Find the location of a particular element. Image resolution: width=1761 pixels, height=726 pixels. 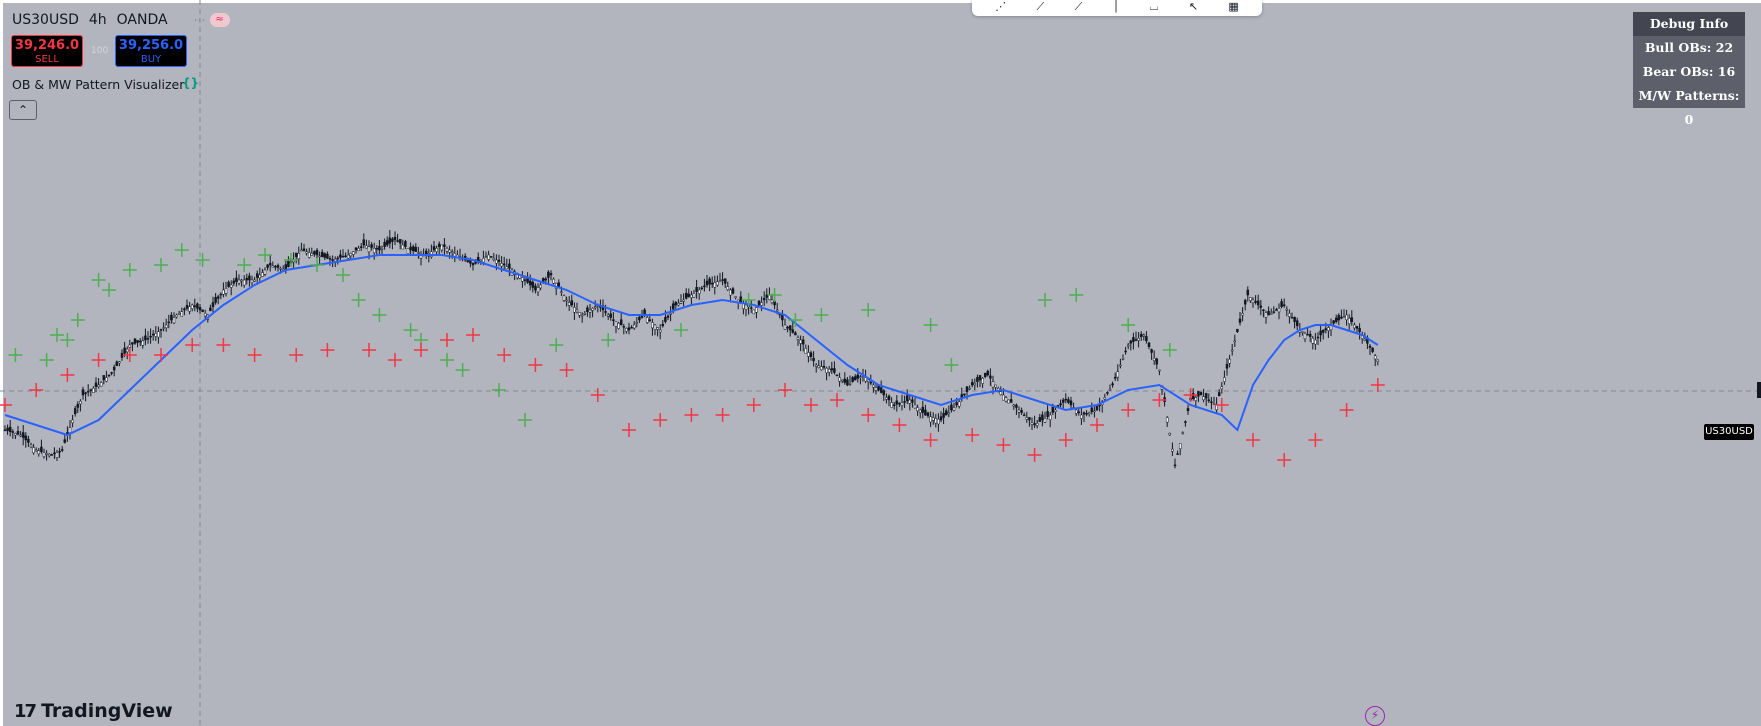

sell-button: 39,246.0 SELL is located at coordinates (47, 51).